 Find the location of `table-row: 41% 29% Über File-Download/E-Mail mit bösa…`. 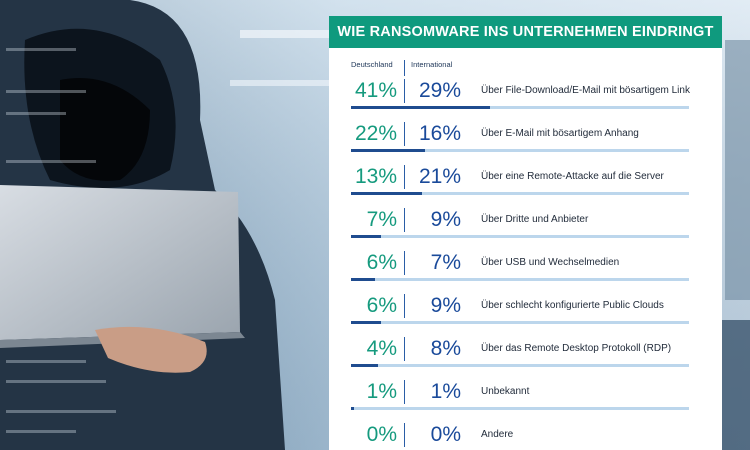

table-row: 41% 29% Über File-Download/E-Mail mit bösa… is located at coordinates (525, 96).